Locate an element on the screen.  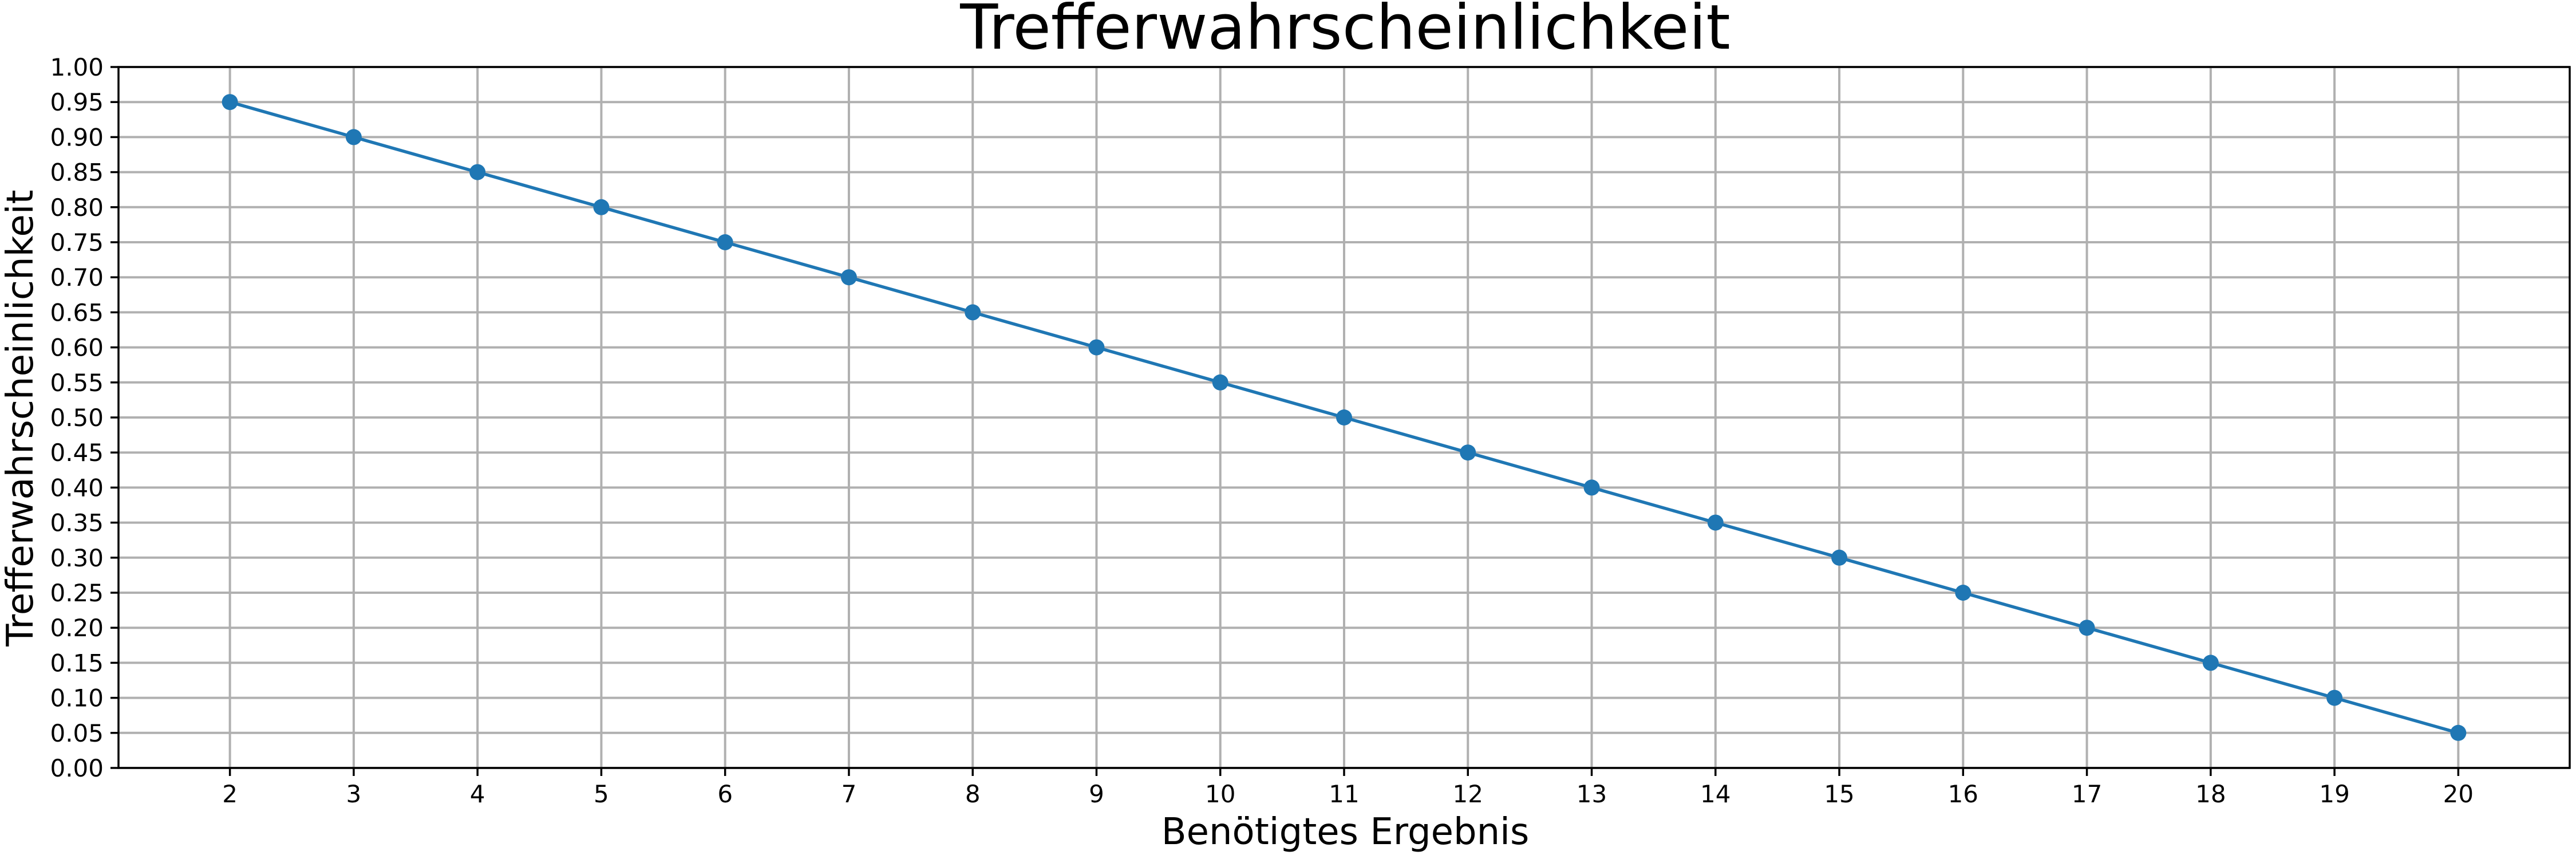
x-tick-label: 10 is located at coordinates (1220, 794).